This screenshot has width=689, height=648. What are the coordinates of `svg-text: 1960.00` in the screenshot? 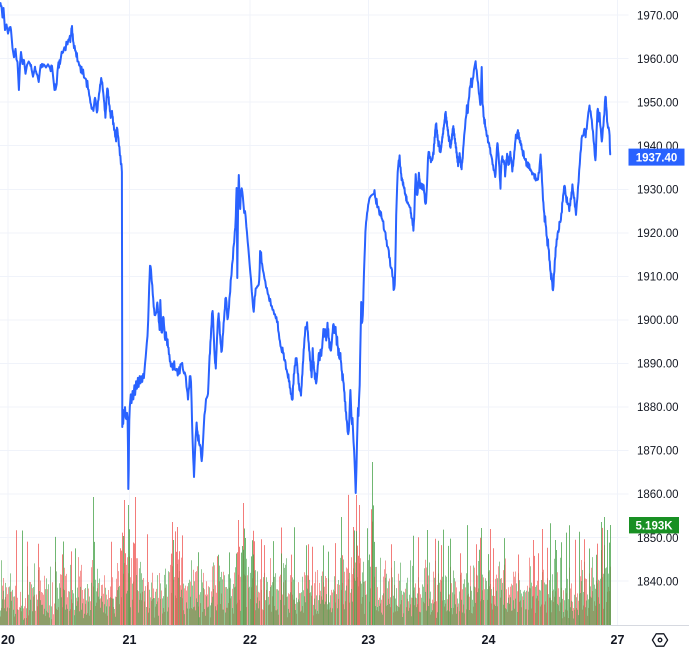 It's located at (658, 60).